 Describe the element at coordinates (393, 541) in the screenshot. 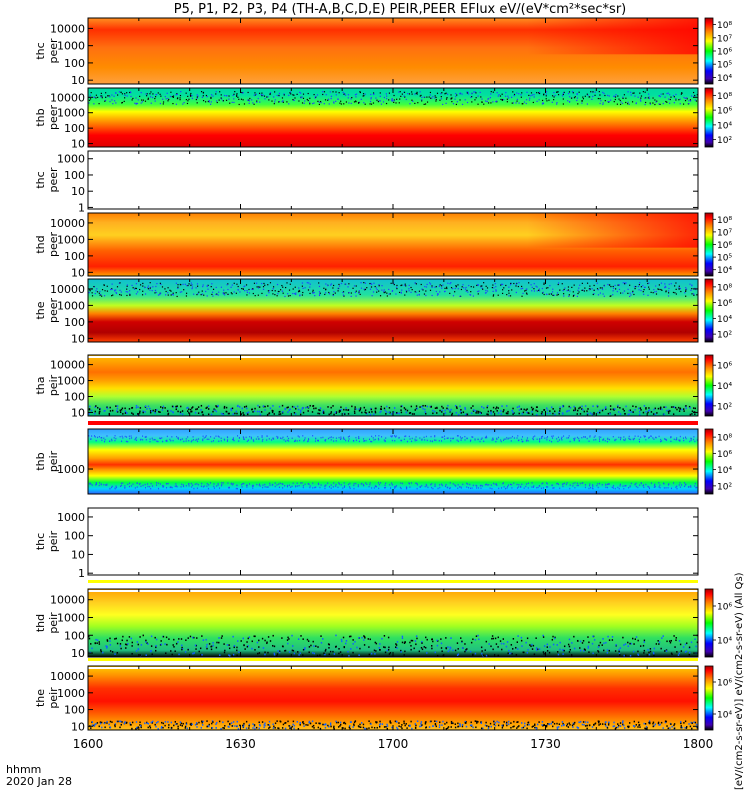

I see `panel-frame` at that location.